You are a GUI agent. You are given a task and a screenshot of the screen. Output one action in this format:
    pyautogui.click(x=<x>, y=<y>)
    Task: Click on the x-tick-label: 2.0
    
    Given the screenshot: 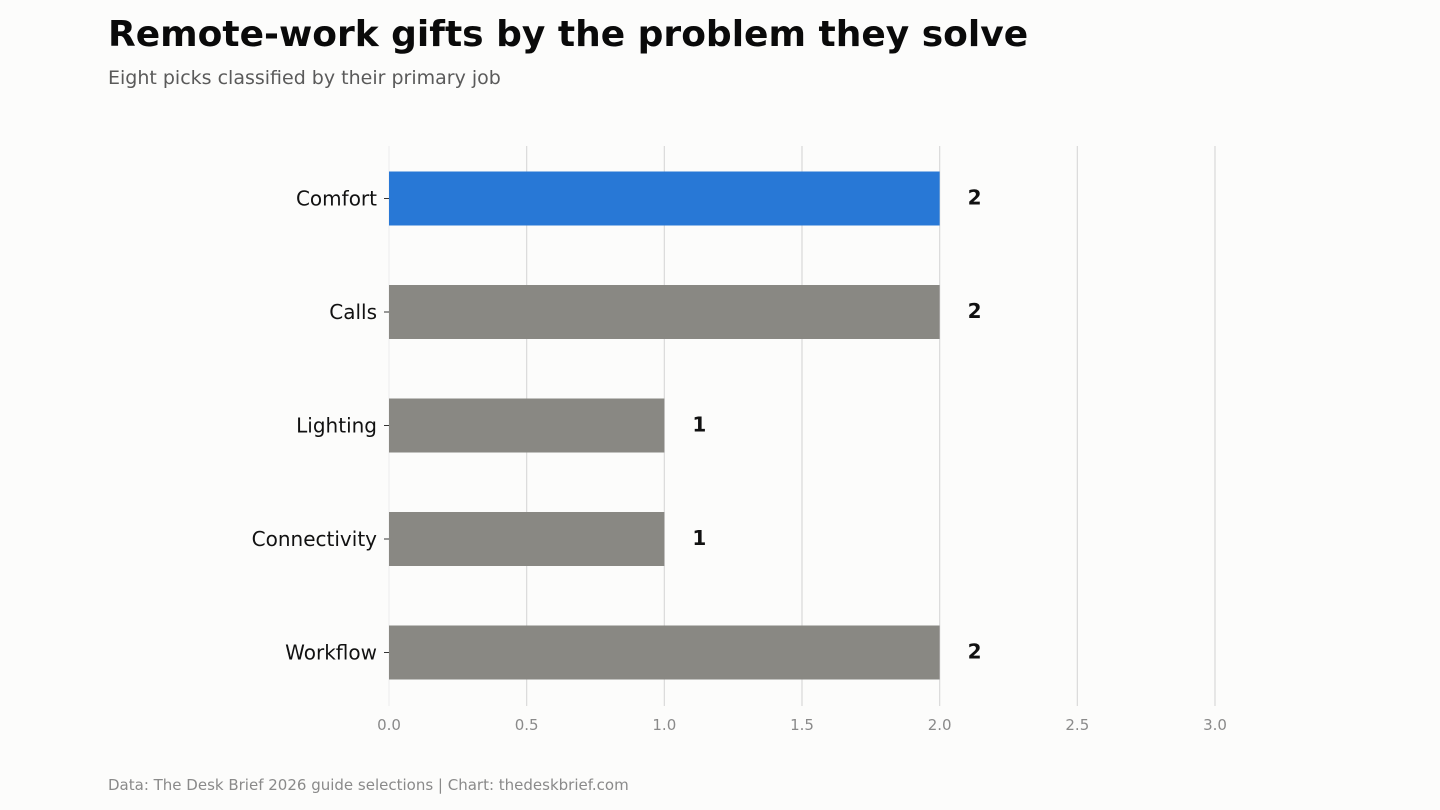 What is the action you would take?
    pyautogui.click(x=940, y=725)
    